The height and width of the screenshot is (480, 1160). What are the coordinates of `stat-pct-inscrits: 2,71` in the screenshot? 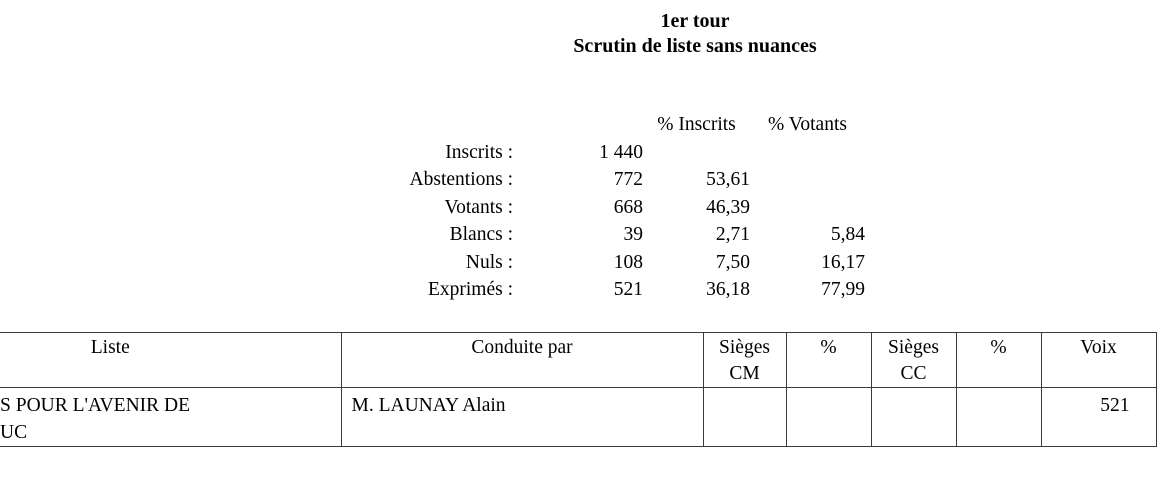 It's located at (732, 234).